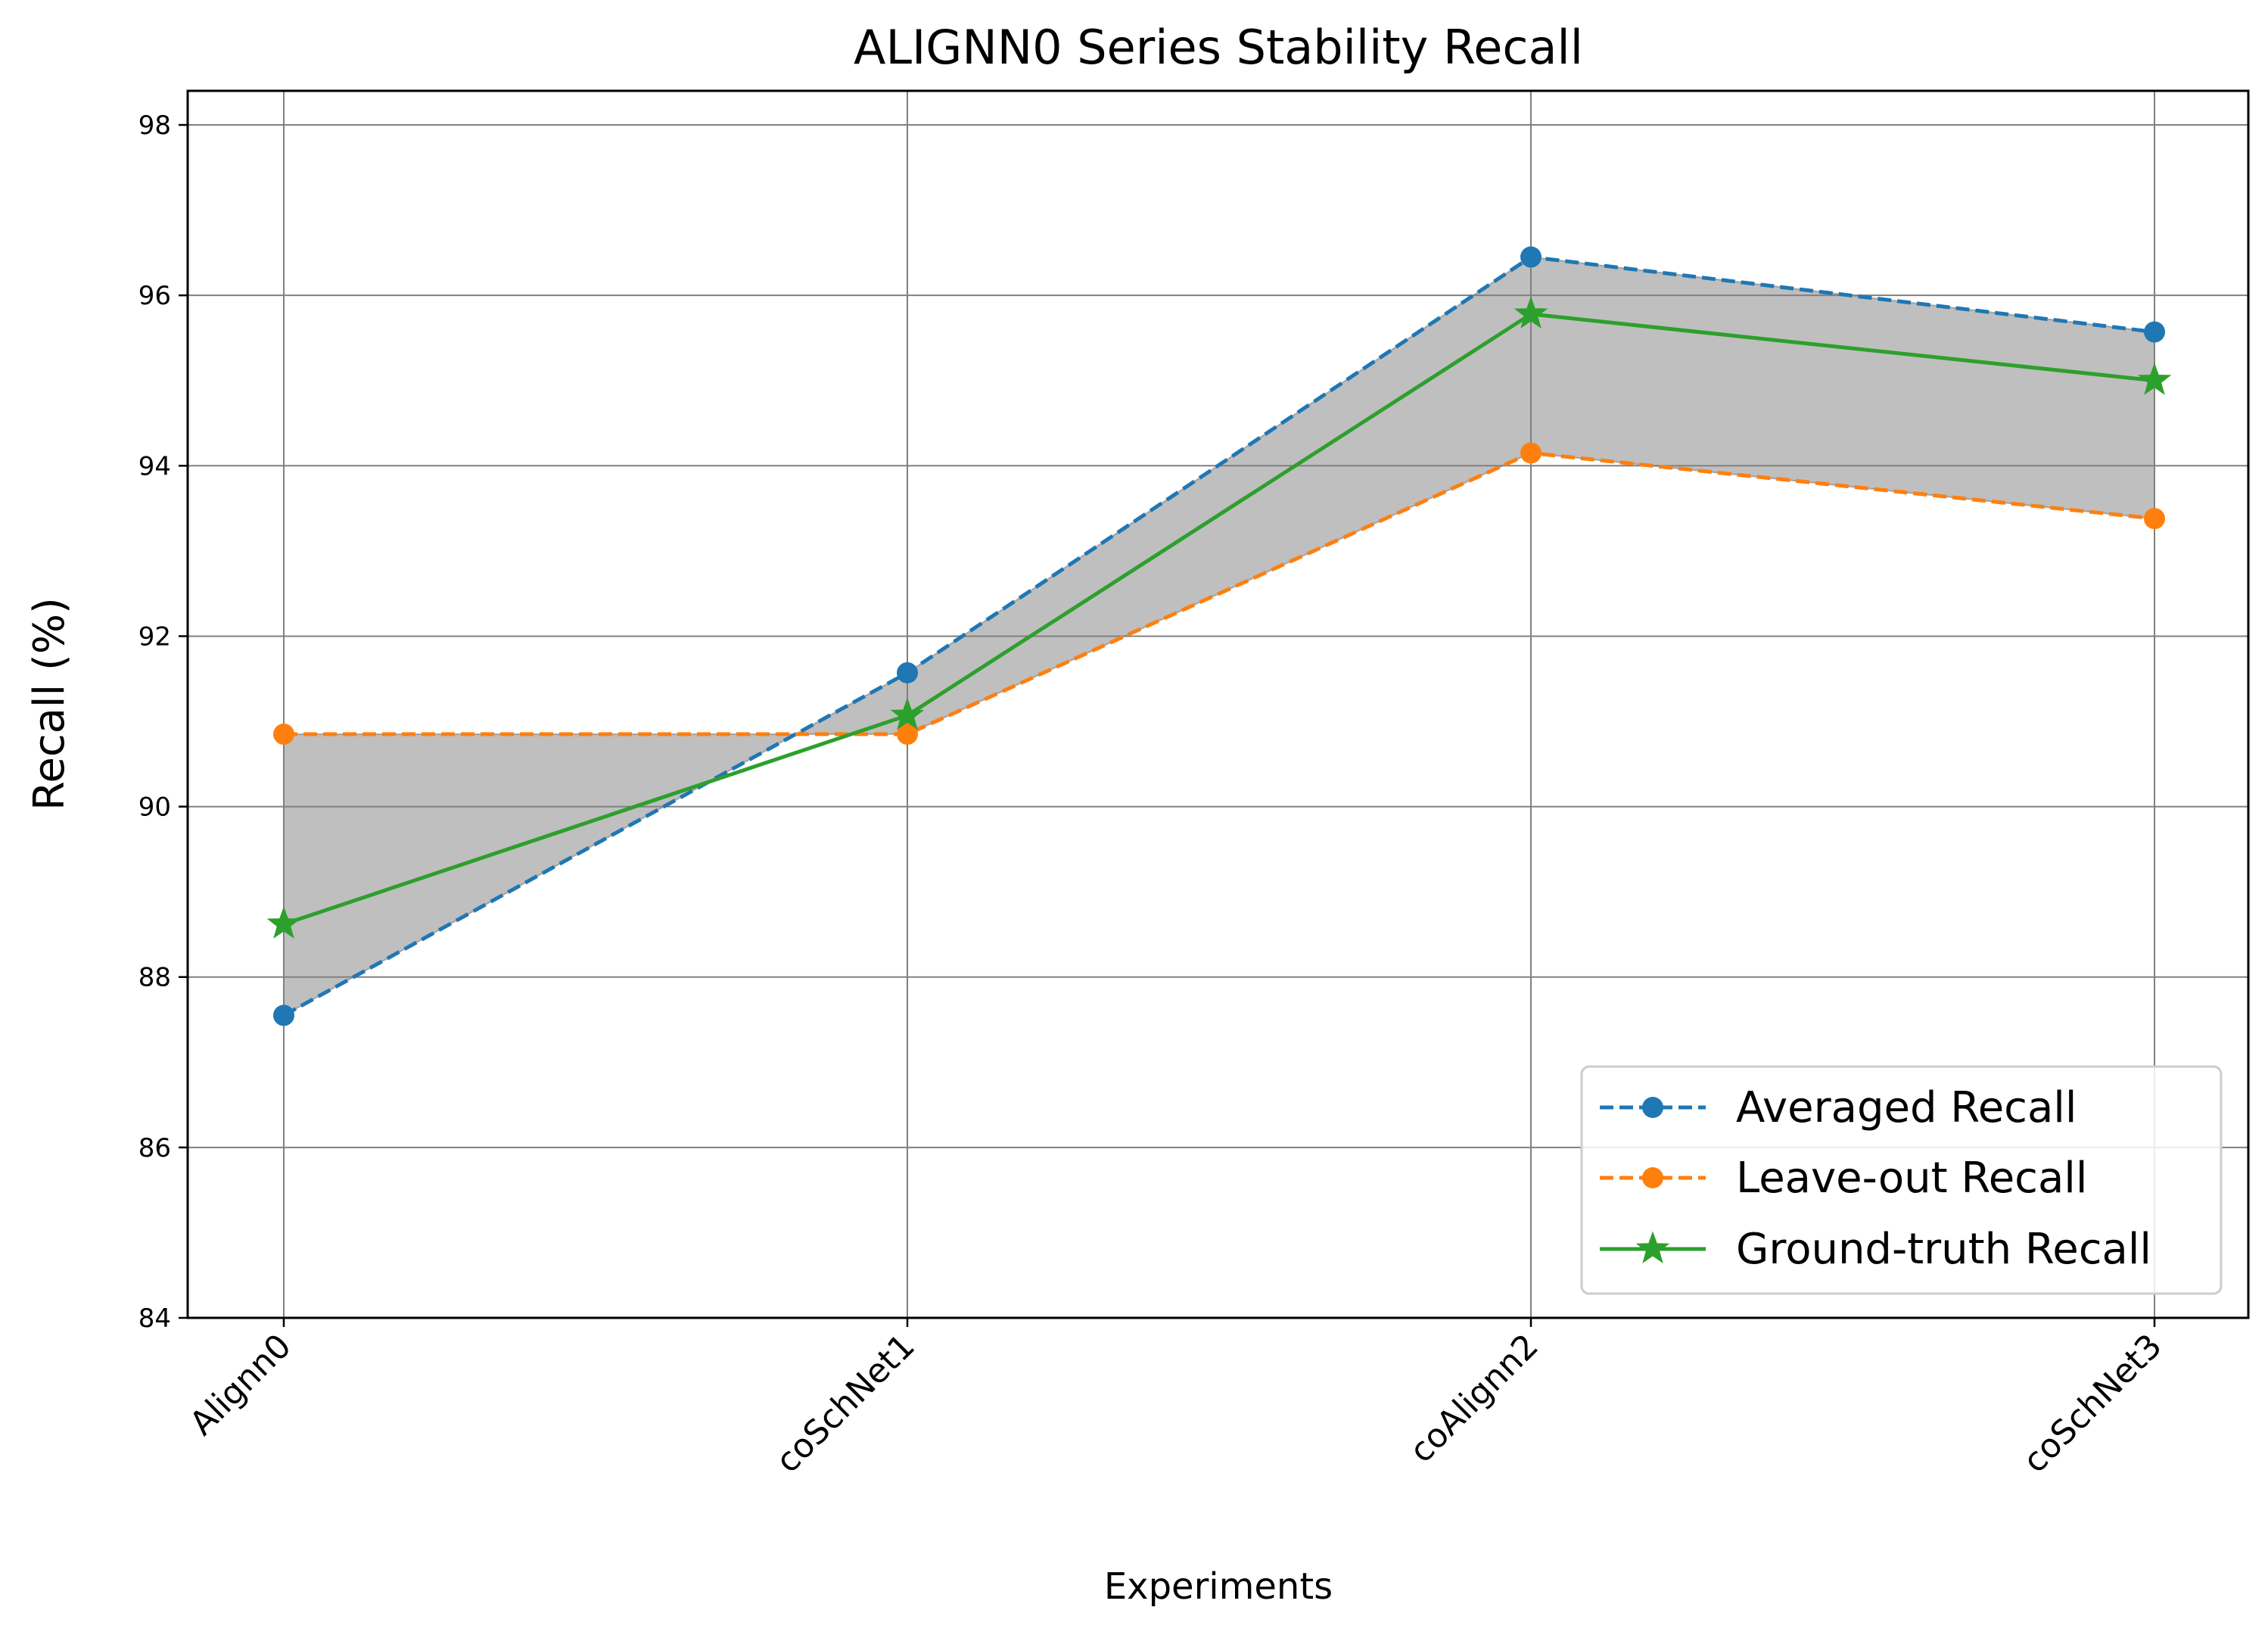 This screenshot has width=2268, height=1632. What do you see at coordinates (1531, 453) in the screenshot?
I see `data-point-leave-out-recall-coAlignn2` at bounding box center [1531, 453].